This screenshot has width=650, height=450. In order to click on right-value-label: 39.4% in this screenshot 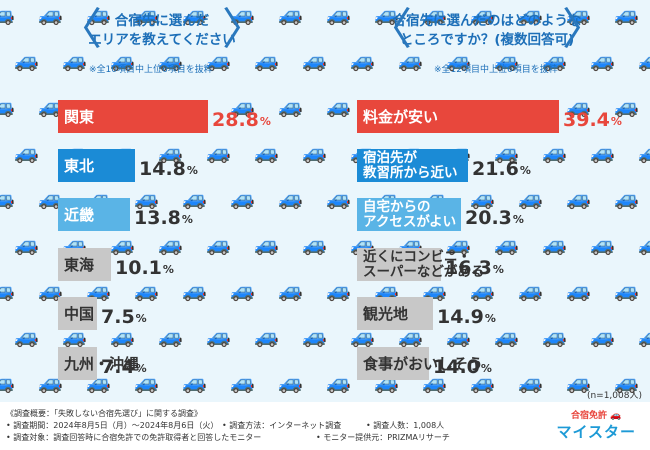, I will do `click(592, 116)`.